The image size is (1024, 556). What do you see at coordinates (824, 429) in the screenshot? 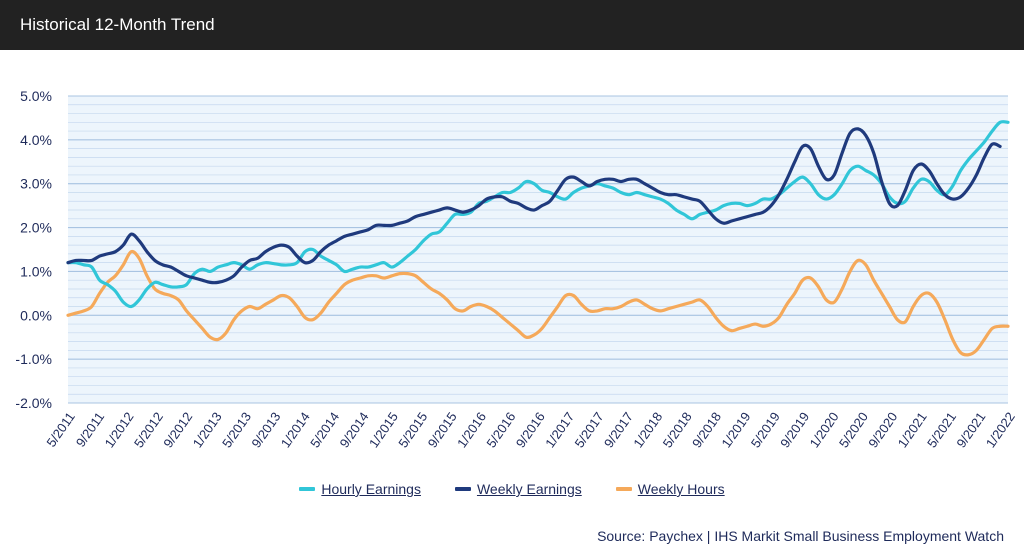
I see `x-tick-label: 1/2020` at bounding box center [824, 429].